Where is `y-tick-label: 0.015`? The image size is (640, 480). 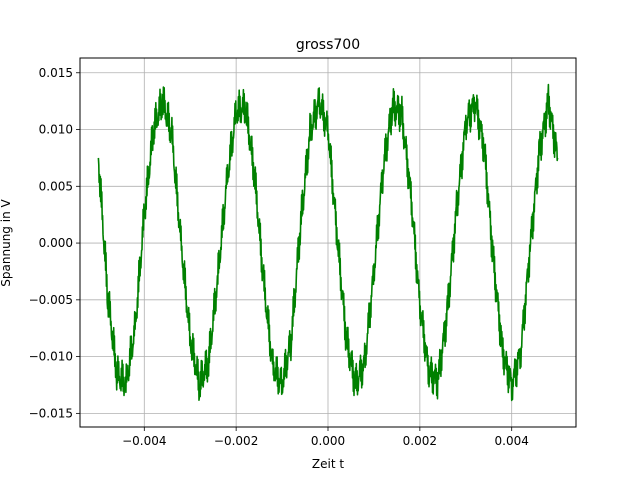 y-tick-label: 0.015 is located at coordinates (56, 73).